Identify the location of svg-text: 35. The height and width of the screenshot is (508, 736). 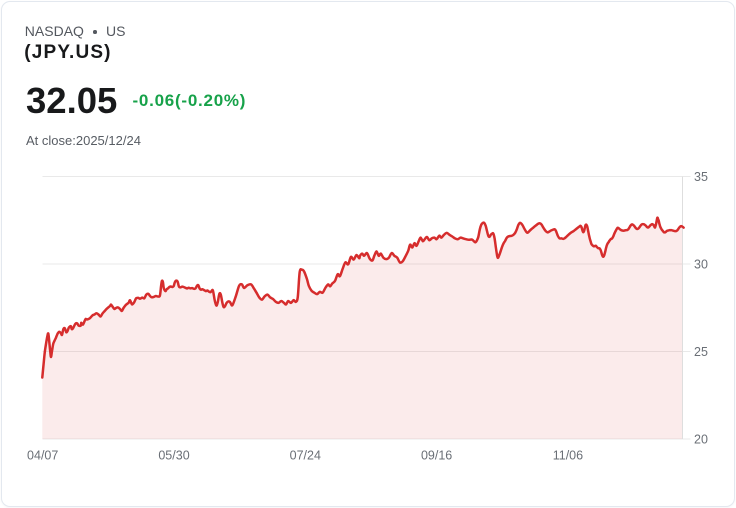
(701, 177).